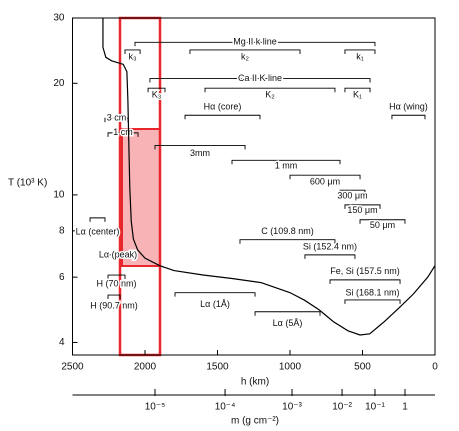 The width and height of the screenshot is (459, 431). I want to click on mass-tick-label: 10⁻⁴, so click(225, 407).